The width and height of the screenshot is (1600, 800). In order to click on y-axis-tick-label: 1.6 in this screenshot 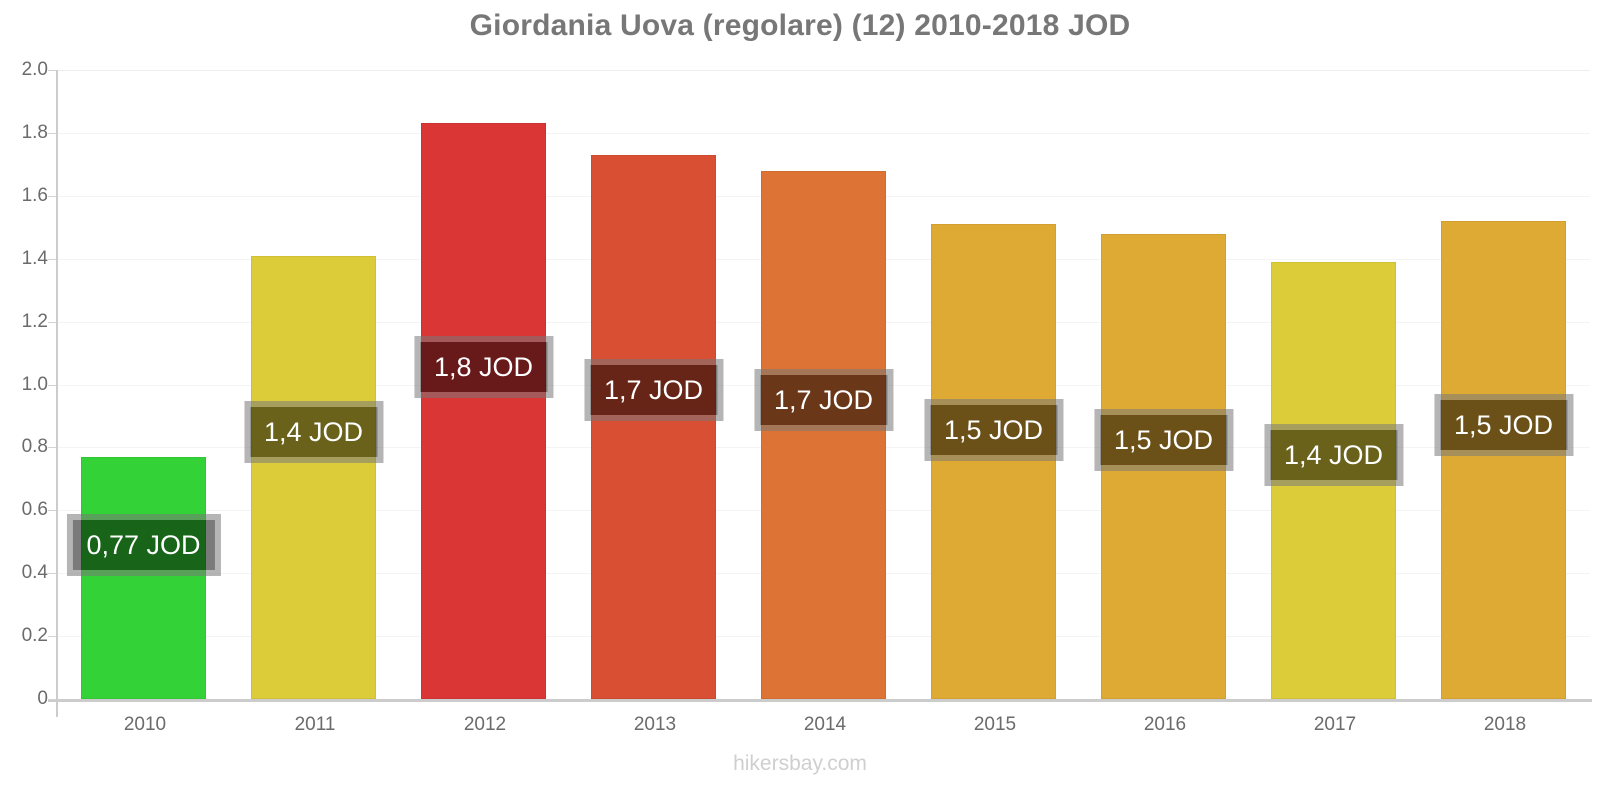, I will do `click(34, 195)`.